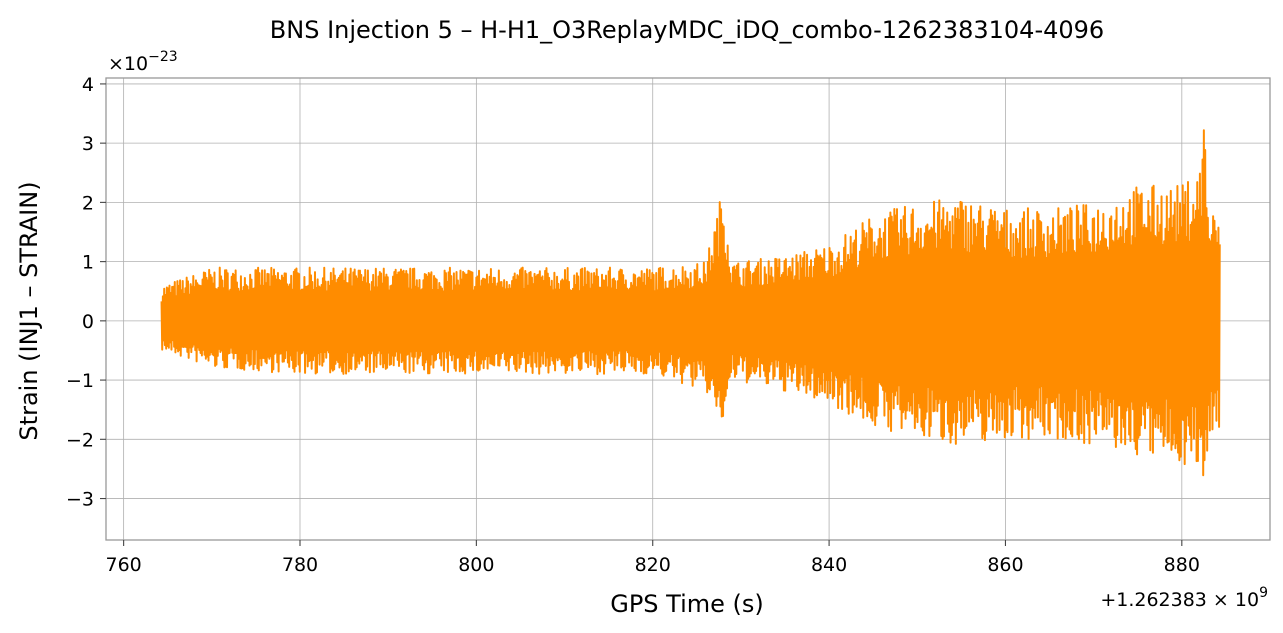 The height and width of the screenshot is (633, 1283). What do you see at coordinates (300, 565) in the screenshot?
I see `x-tick-label: 780` at bounding box center [300, 565].